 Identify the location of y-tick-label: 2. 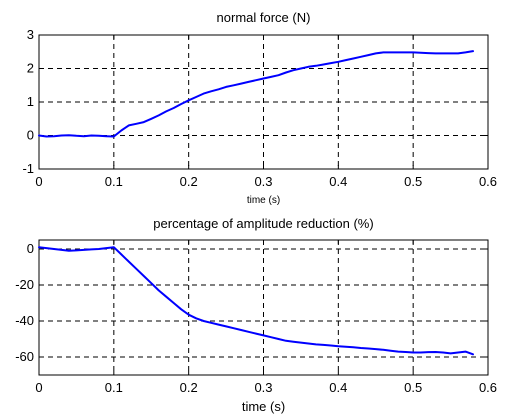
(30, 68).